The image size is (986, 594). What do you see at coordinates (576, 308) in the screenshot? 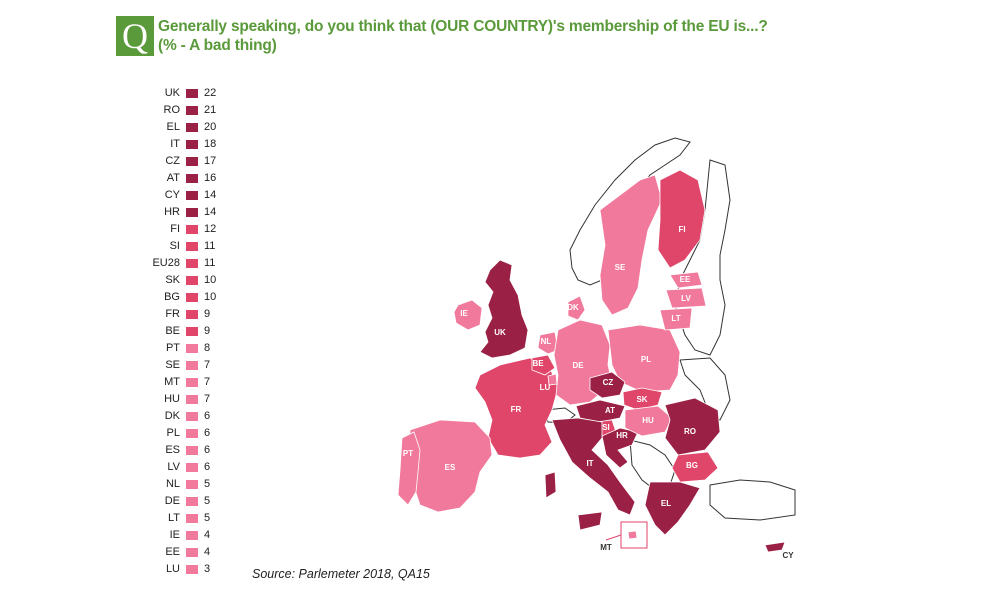
I see `country-dk` at bounding box center [576, 308].